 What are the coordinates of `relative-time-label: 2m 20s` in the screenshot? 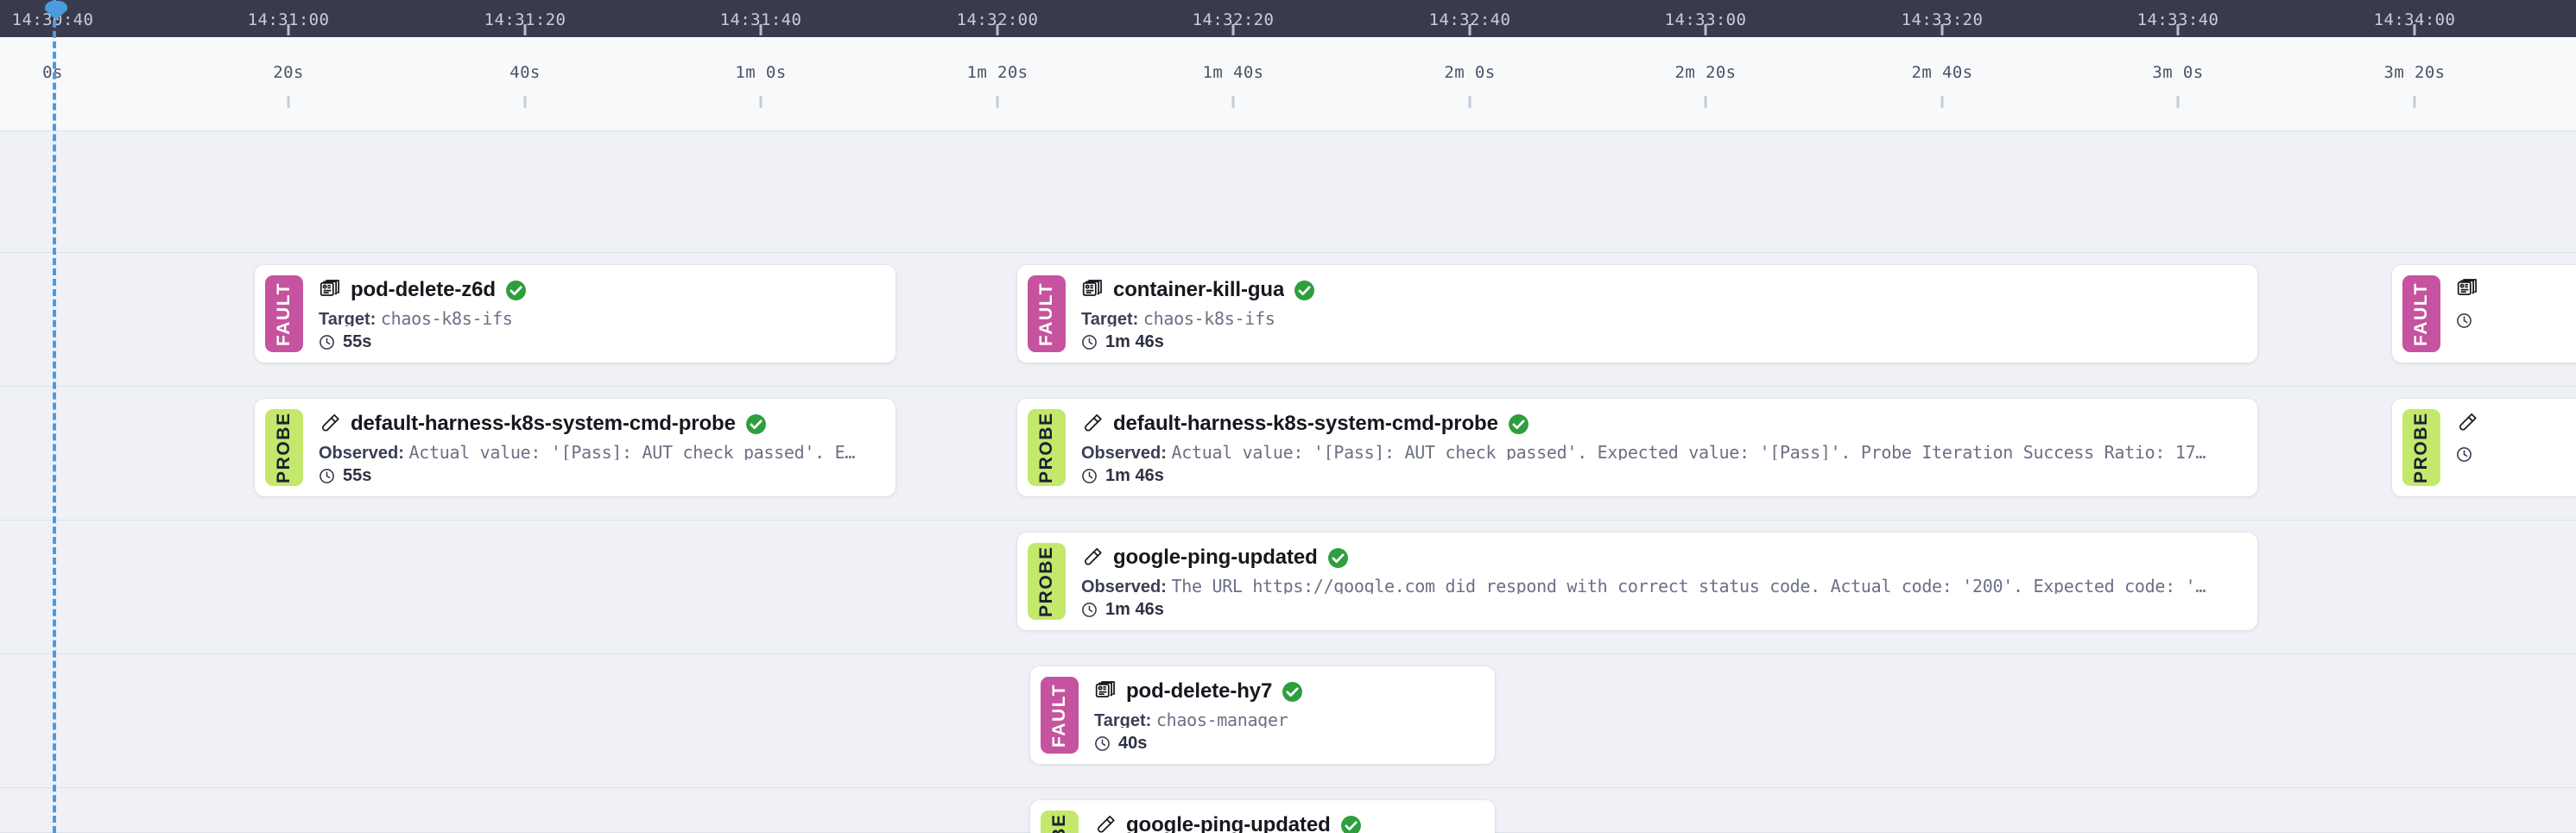 It's located at (1705, 73).